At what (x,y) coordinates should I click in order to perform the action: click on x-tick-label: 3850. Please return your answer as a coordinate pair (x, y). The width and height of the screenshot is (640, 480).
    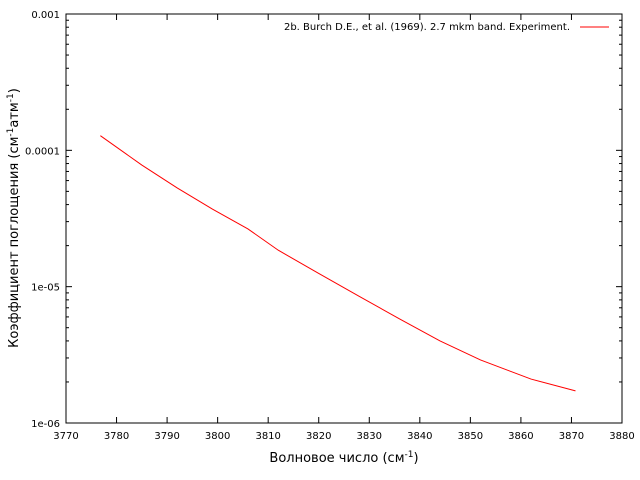
    Looking at the image, I should click on (470, 436).